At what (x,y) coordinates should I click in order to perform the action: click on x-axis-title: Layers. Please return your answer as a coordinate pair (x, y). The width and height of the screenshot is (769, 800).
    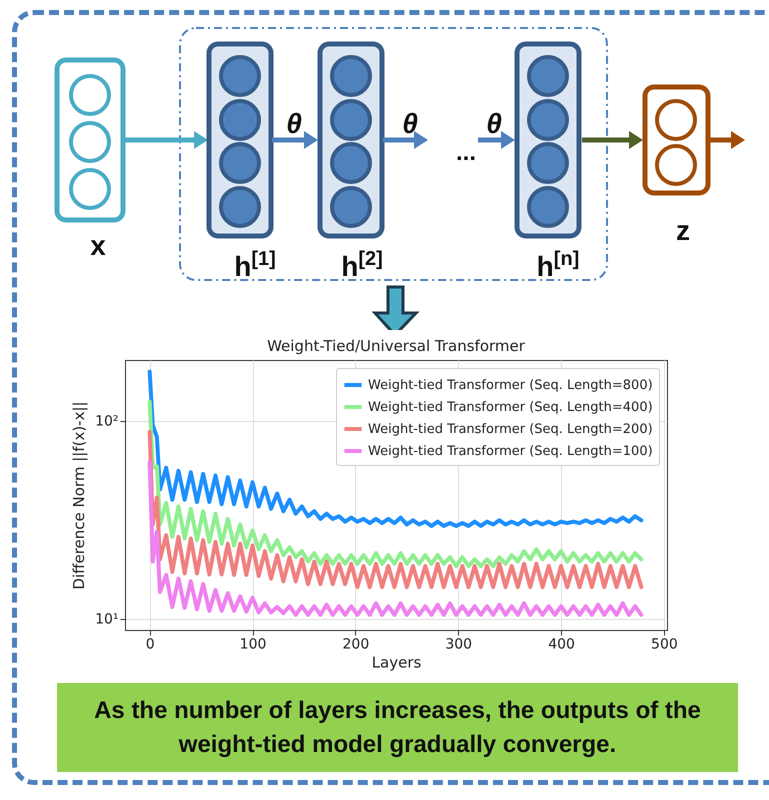
    Looking at the image, I should click on (397, 663).